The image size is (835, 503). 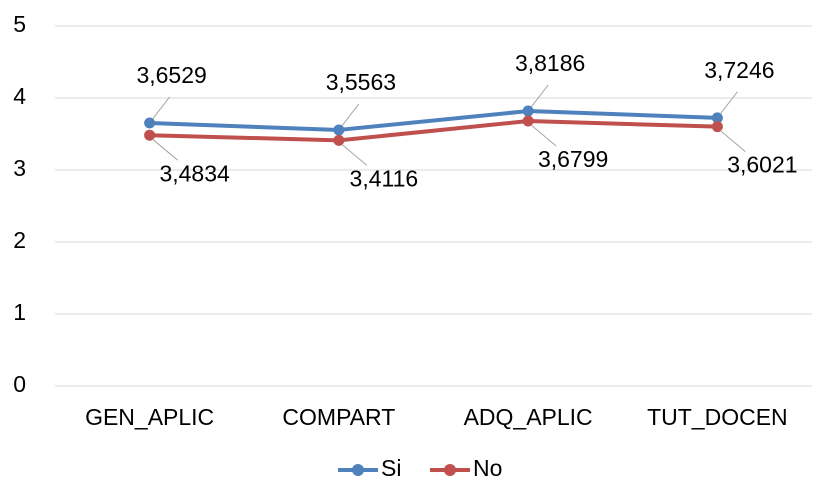 What do you see at coordinates (171, 75) in the screenshot?
I see `data-label: 3,6529` at bounding box center [171, 75].